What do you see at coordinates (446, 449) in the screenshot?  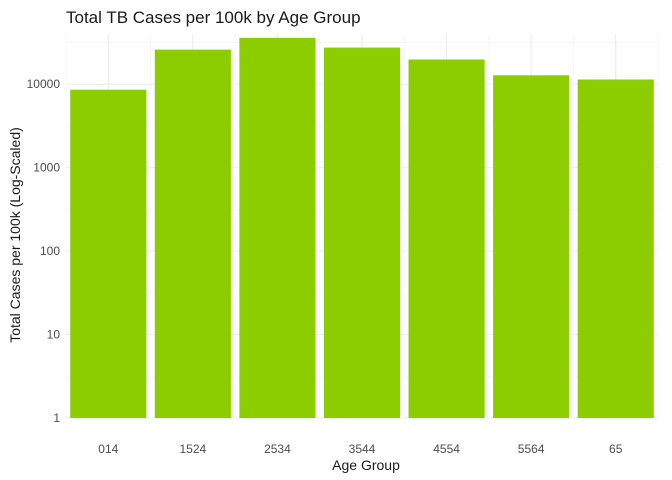 I see `x-tick-label: 4554` at bounding box center [446, 449].